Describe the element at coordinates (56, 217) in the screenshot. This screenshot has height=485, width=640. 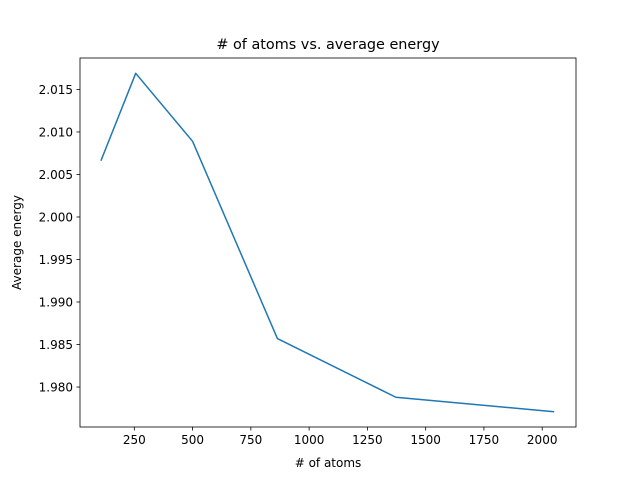
I see `y-tick-label: 2.000` at that location.